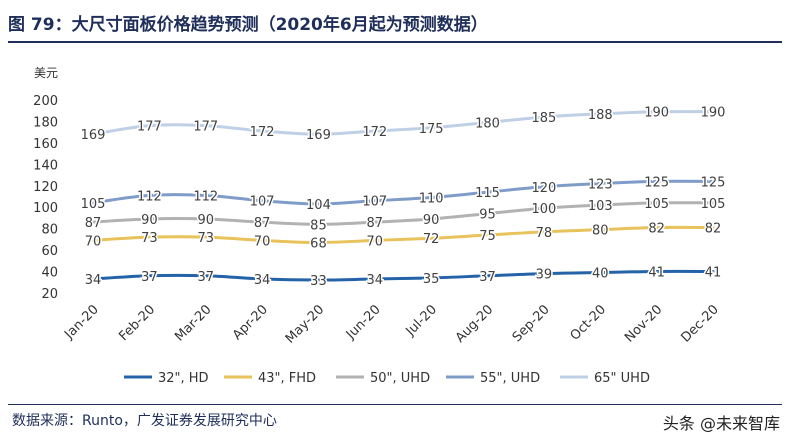  What do you see at coordinates (49, 294) in the screenshot?
I see `y-tick-label: 20` at bounding box center [49, 294].